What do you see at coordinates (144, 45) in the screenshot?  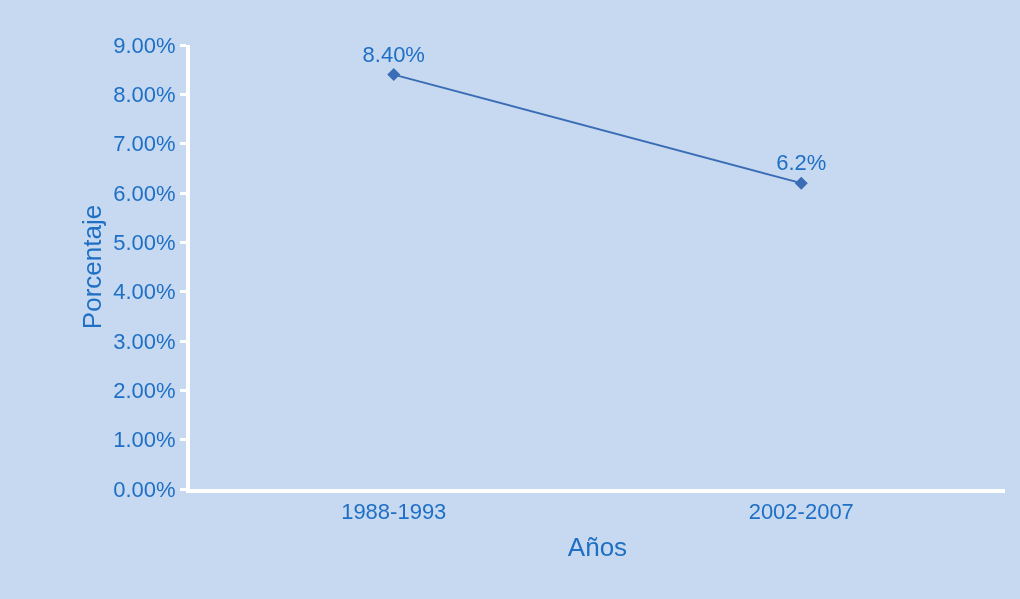 I see `y-tick-label: 9.00%` at bounding box center [144, 45].